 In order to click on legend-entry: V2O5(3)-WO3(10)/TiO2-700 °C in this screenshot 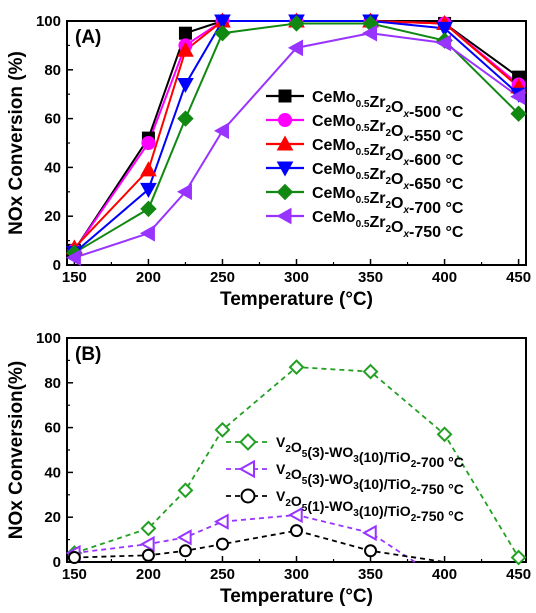, I will do `click(370, 452)`.